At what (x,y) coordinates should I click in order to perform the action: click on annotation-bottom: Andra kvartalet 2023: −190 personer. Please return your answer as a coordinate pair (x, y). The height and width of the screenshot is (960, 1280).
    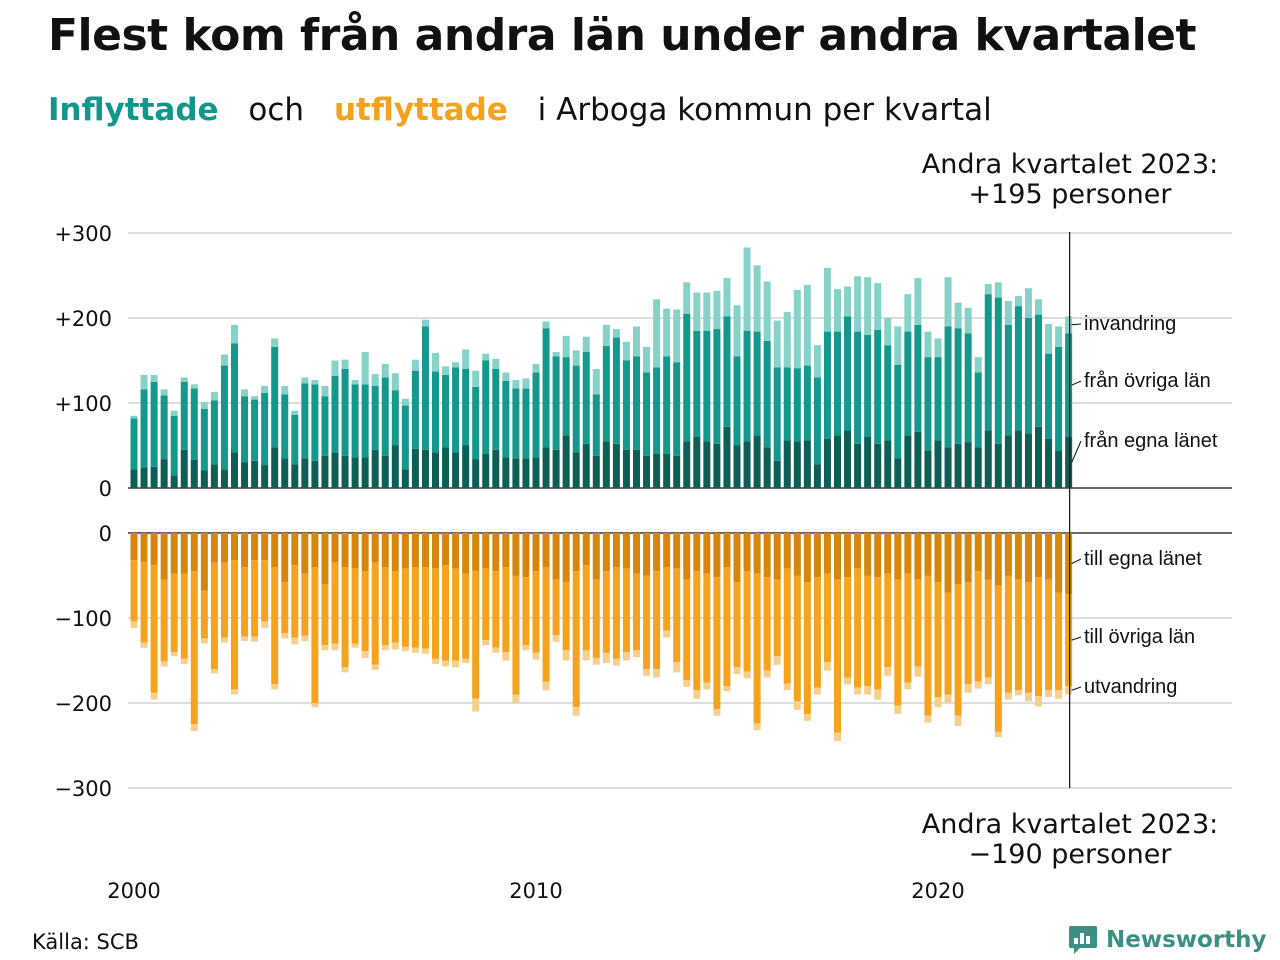
    Looking at the image, I should click on (1070, 840).